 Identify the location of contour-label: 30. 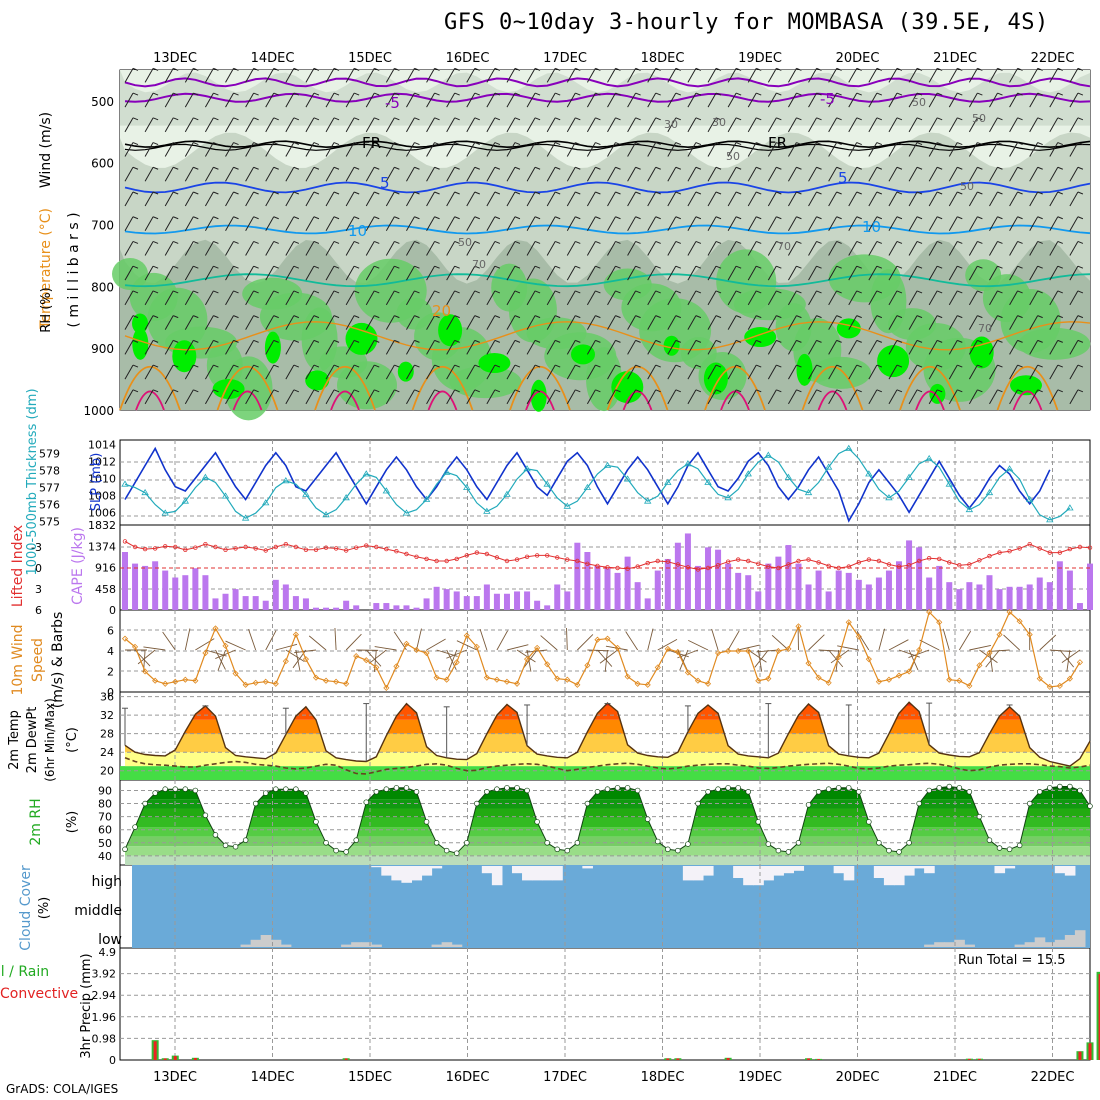
(719, 122).